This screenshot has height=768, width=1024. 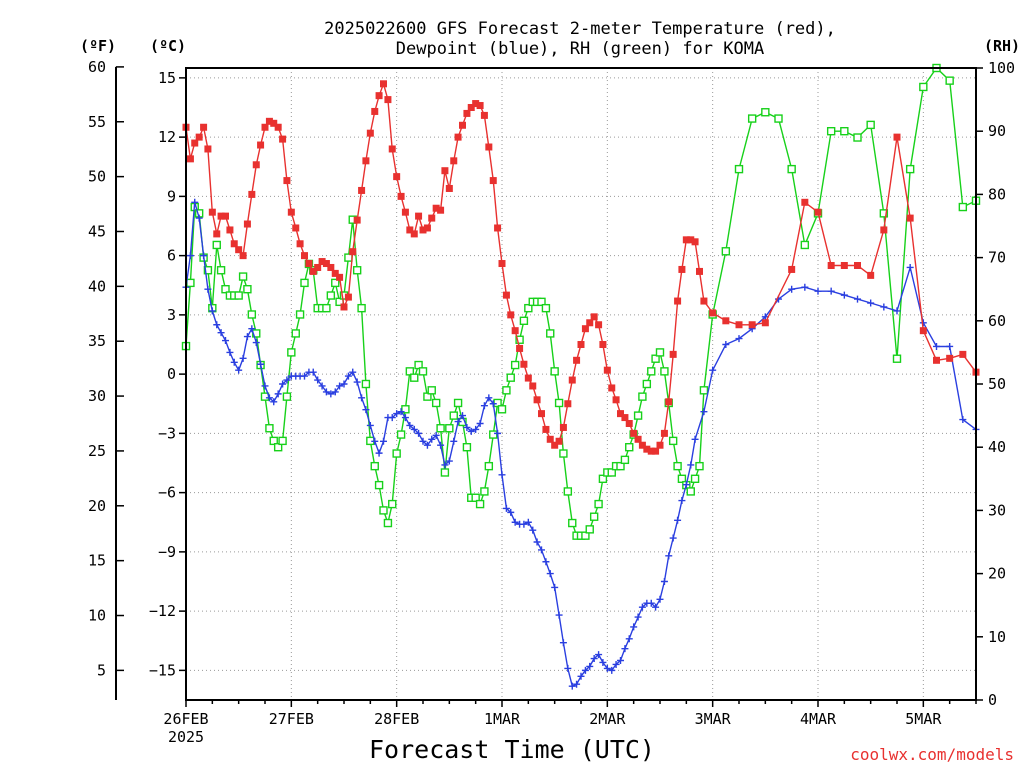 I want to click on rh-tick-label: 50, so click(x=997, y=384).